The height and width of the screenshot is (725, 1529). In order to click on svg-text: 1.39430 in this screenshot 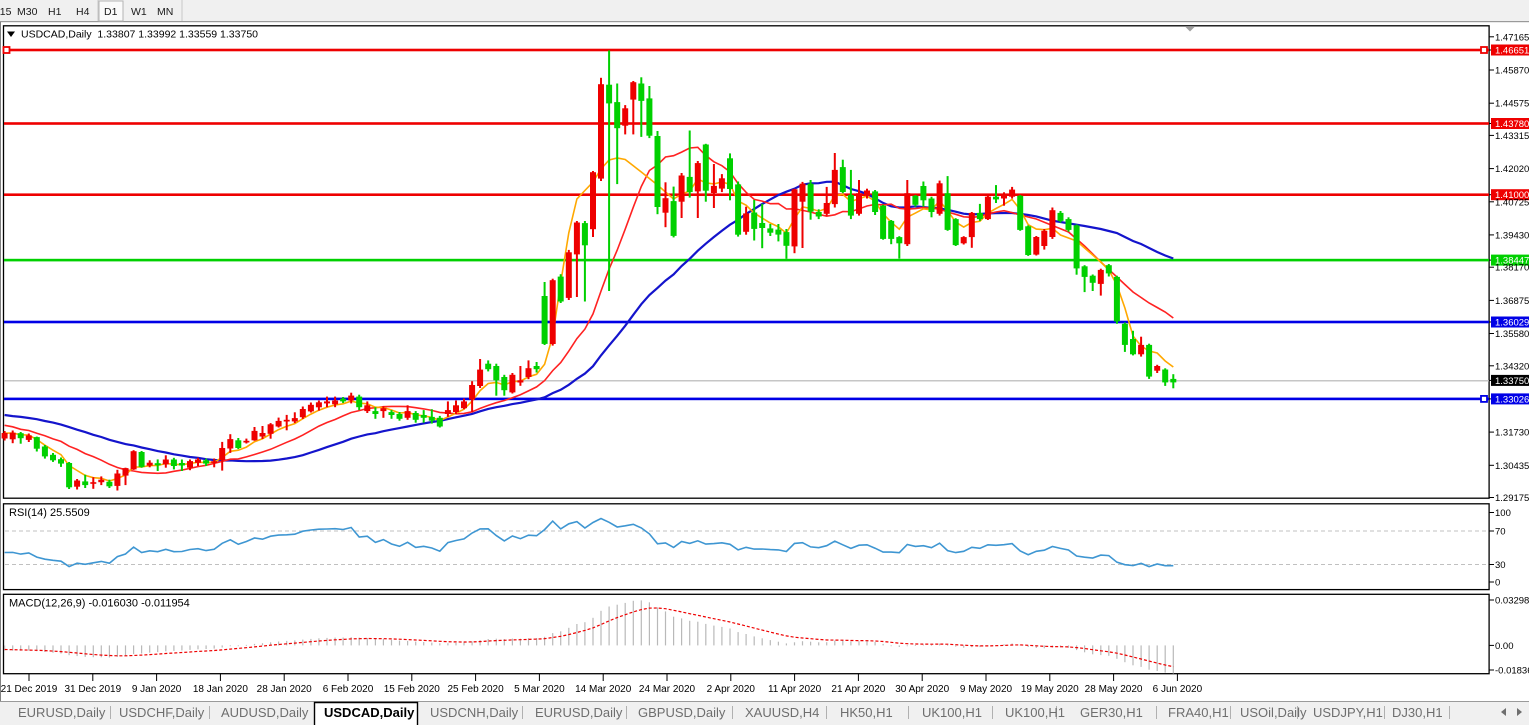, I will do `click(1512, 235)`.